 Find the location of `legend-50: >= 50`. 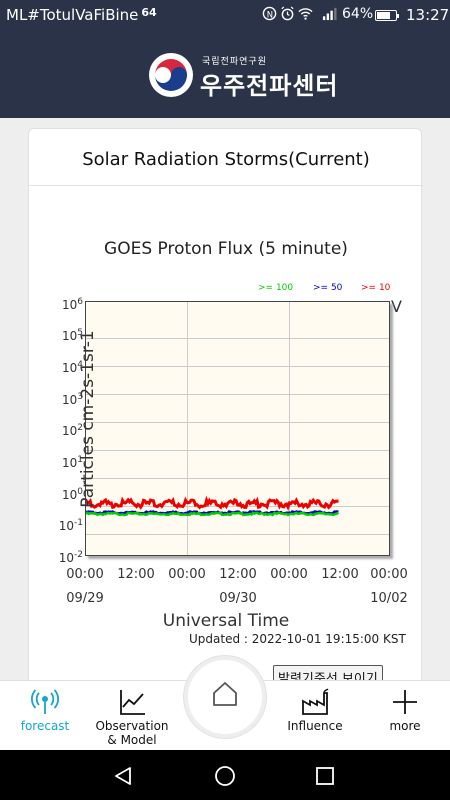

legend-50: >= 50 is located at coordinates (328, 288).